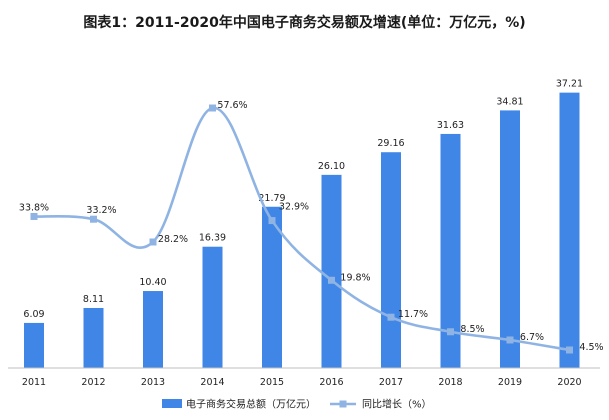 Image resolution: width=609 pixels, height=420 pixels. What do you see at coordinates (355, 277) in the screenshot?
I see `growth-value-label-2016: 19.8%` at bounding box center [355, 277].